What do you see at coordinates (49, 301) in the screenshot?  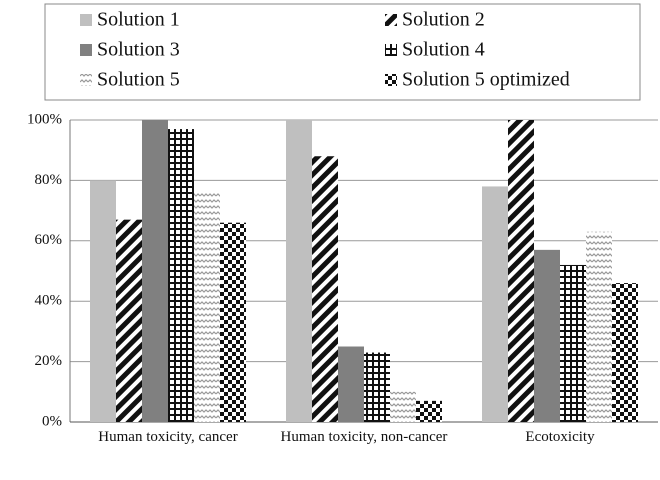 I see `y-tick-label: 40%` at bounding box center [49, 301].